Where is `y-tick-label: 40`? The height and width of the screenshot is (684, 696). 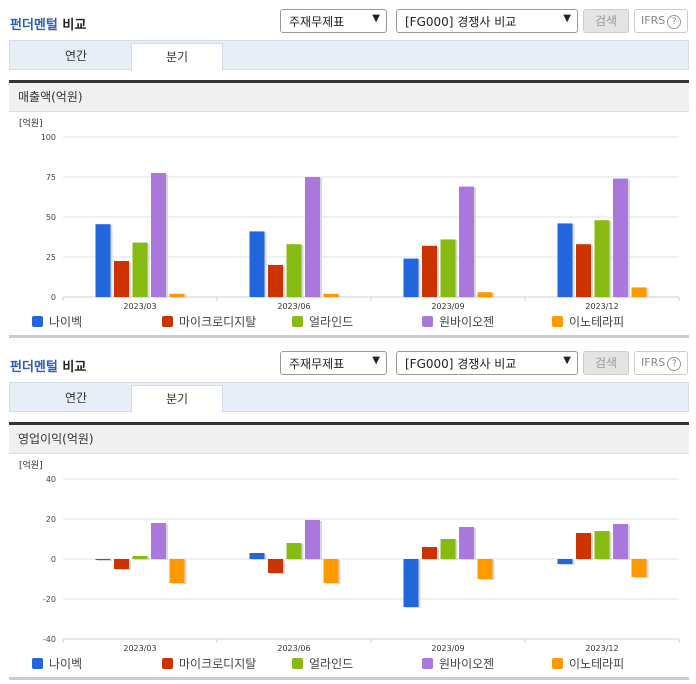
y-tick-label: 40 is located at coordinates (51, 479).